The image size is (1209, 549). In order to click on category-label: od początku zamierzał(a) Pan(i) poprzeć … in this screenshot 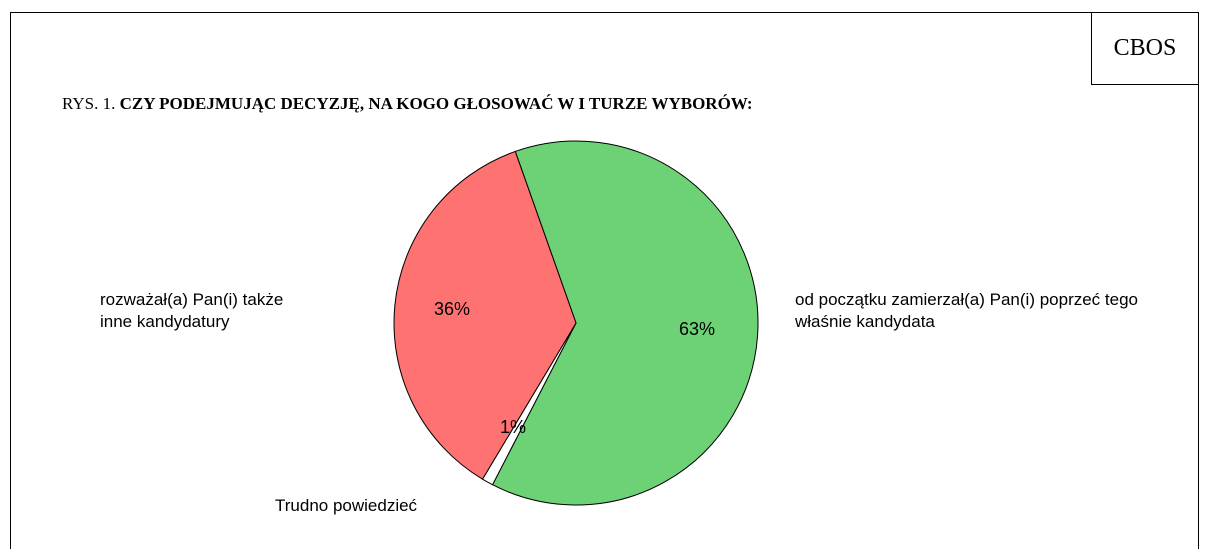, I will do `click(966, 310)`.